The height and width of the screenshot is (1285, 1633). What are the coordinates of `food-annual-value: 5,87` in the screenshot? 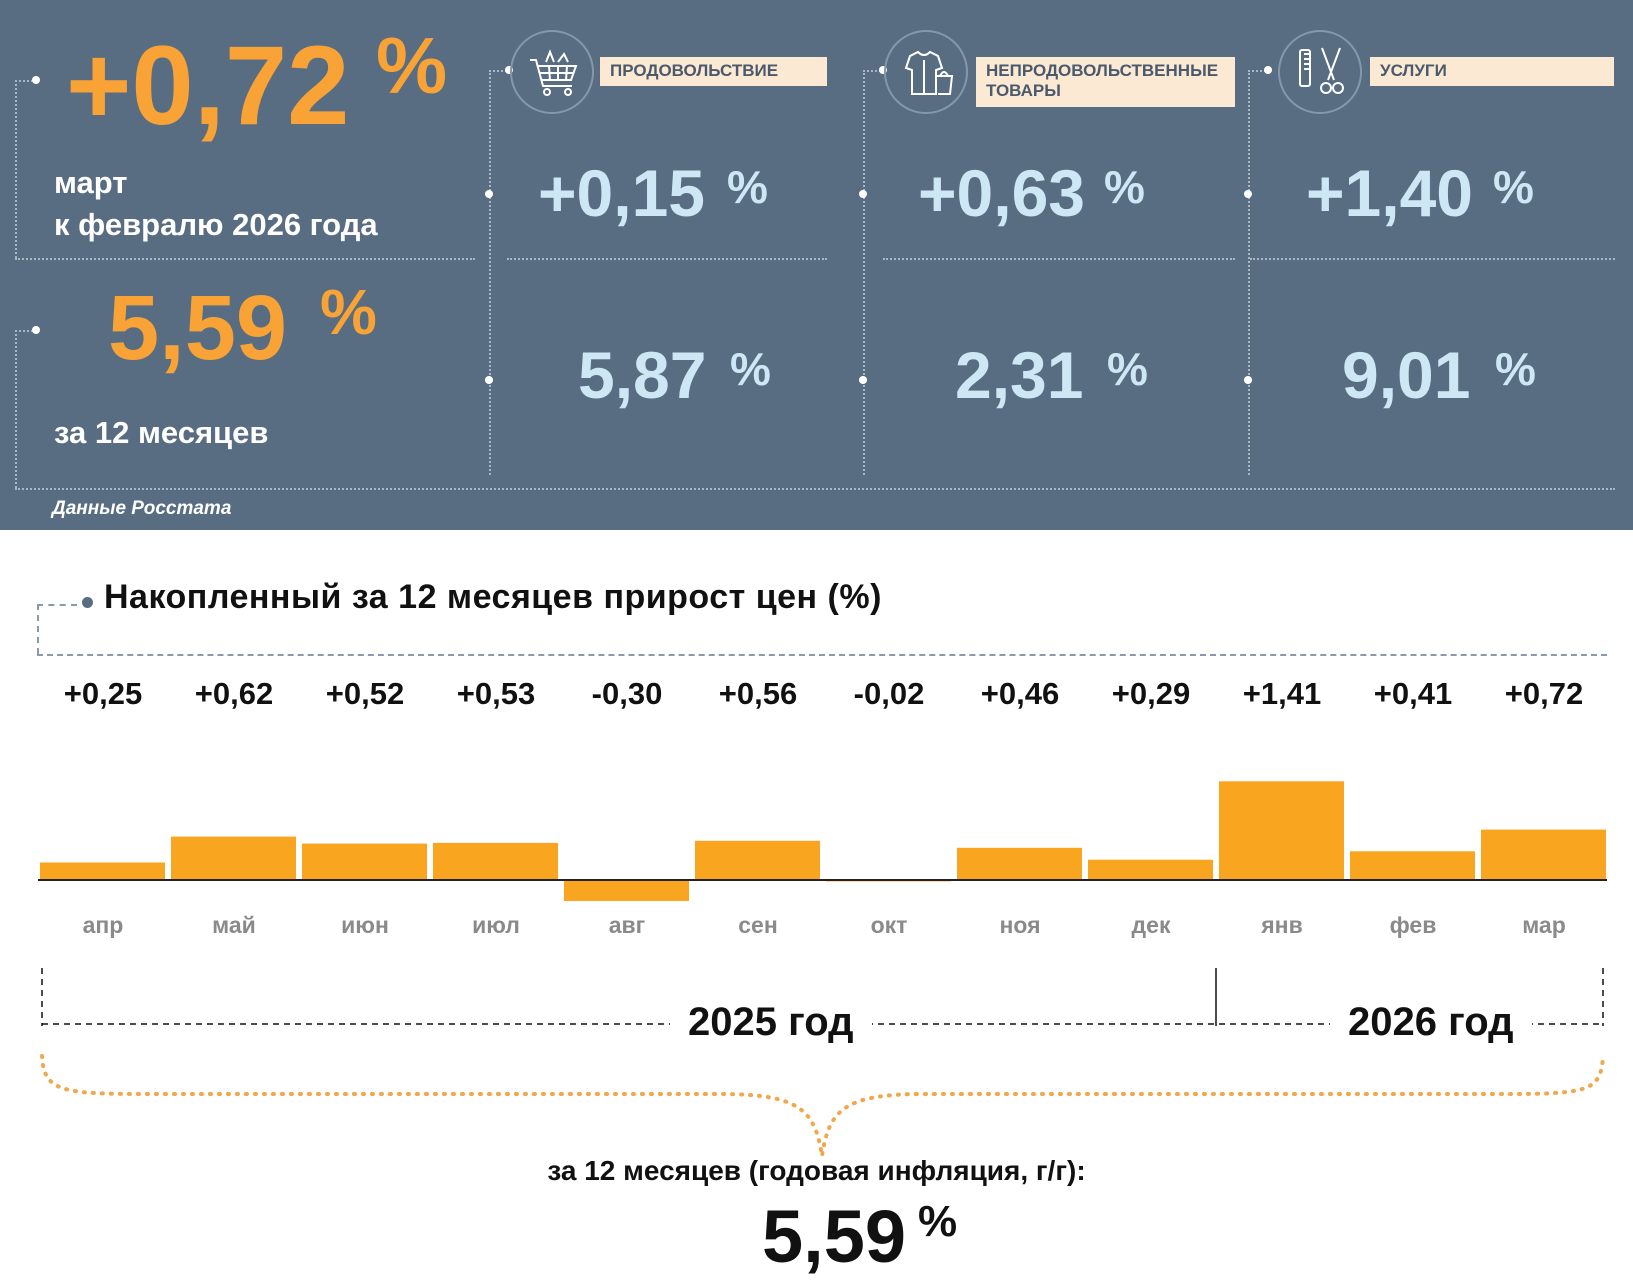 It's located at (642, 375).